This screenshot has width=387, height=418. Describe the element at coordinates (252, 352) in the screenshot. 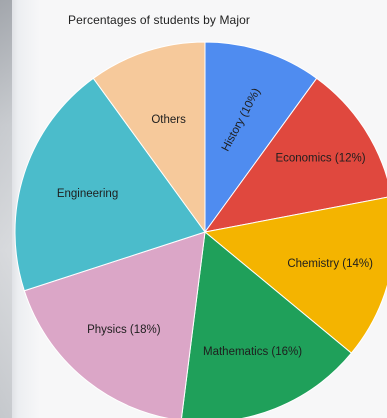

I see `pie-label-mathematics: Mathematics (16%)` at that location.